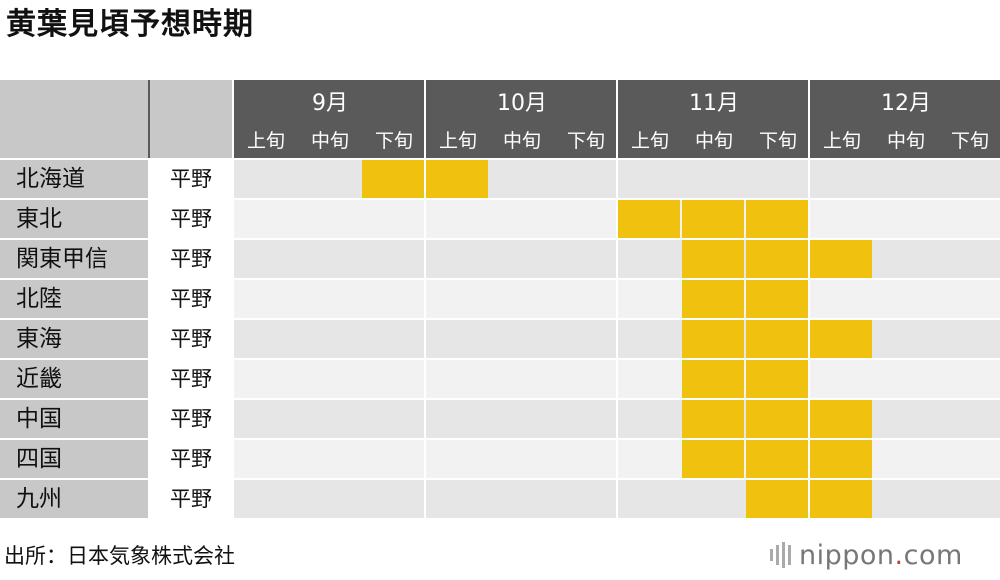  Describe the element at coordinates (74, 179) in the screenshot. I see `region-label: 北海道` at that location.